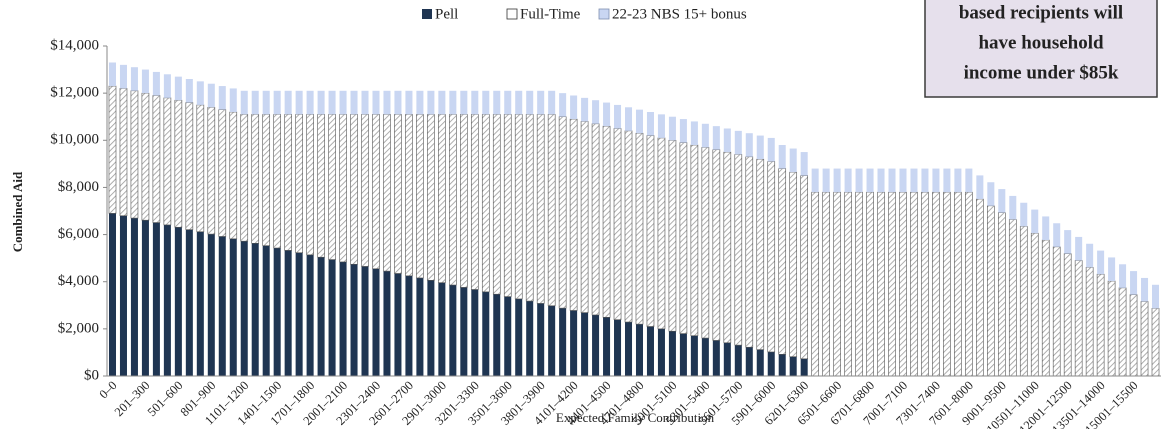 Image resolution: width=1163 pixels, height=429 pixels. I want to click on y-tick-label: $8,000, so click(78, 187).